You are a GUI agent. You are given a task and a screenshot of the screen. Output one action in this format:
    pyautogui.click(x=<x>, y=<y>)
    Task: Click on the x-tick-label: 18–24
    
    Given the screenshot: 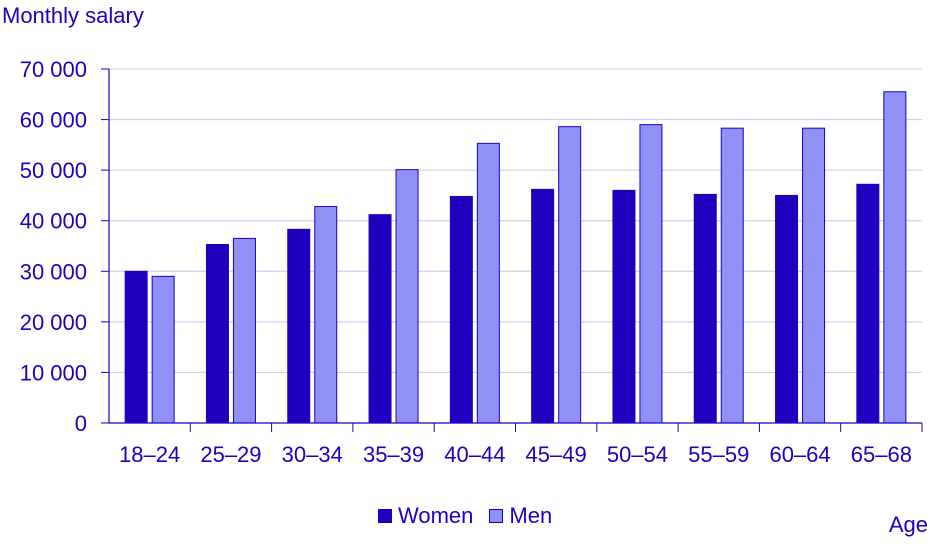 What is the action you would take?
    pyautogui.click(x=149, y=454)
    